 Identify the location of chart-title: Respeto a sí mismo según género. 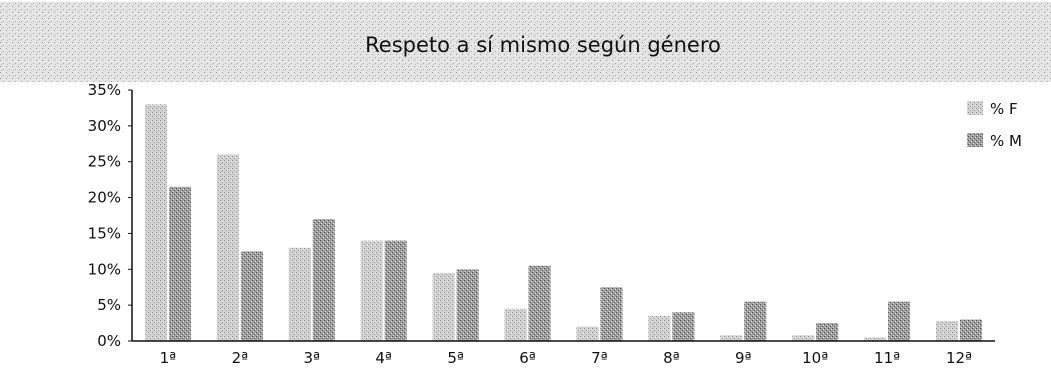
(543, 45).